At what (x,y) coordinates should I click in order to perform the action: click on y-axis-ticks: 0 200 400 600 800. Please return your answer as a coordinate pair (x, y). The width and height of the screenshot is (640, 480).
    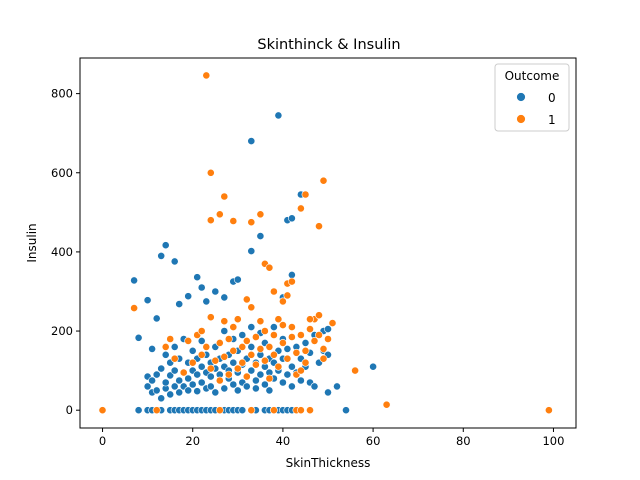
    Looking at the image, I should click on (65, 252).